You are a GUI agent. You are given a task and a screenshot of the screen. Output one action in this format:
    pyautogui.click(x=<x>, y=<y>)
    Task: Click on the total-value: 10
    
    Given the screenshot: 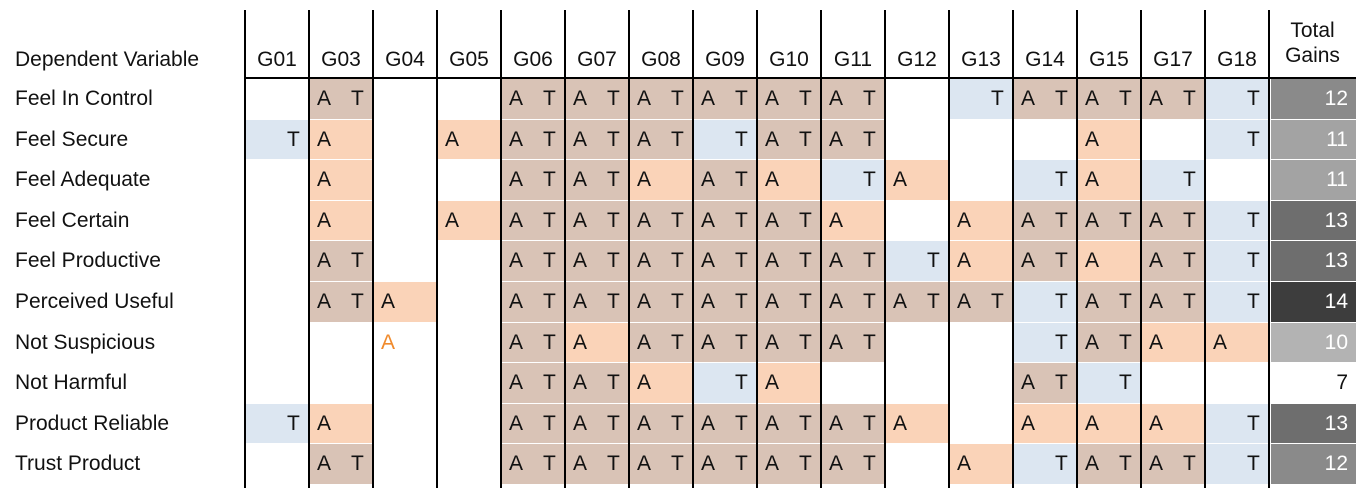 What is the action you would take?
    pyautogui.click(x=1336, y=342)
    